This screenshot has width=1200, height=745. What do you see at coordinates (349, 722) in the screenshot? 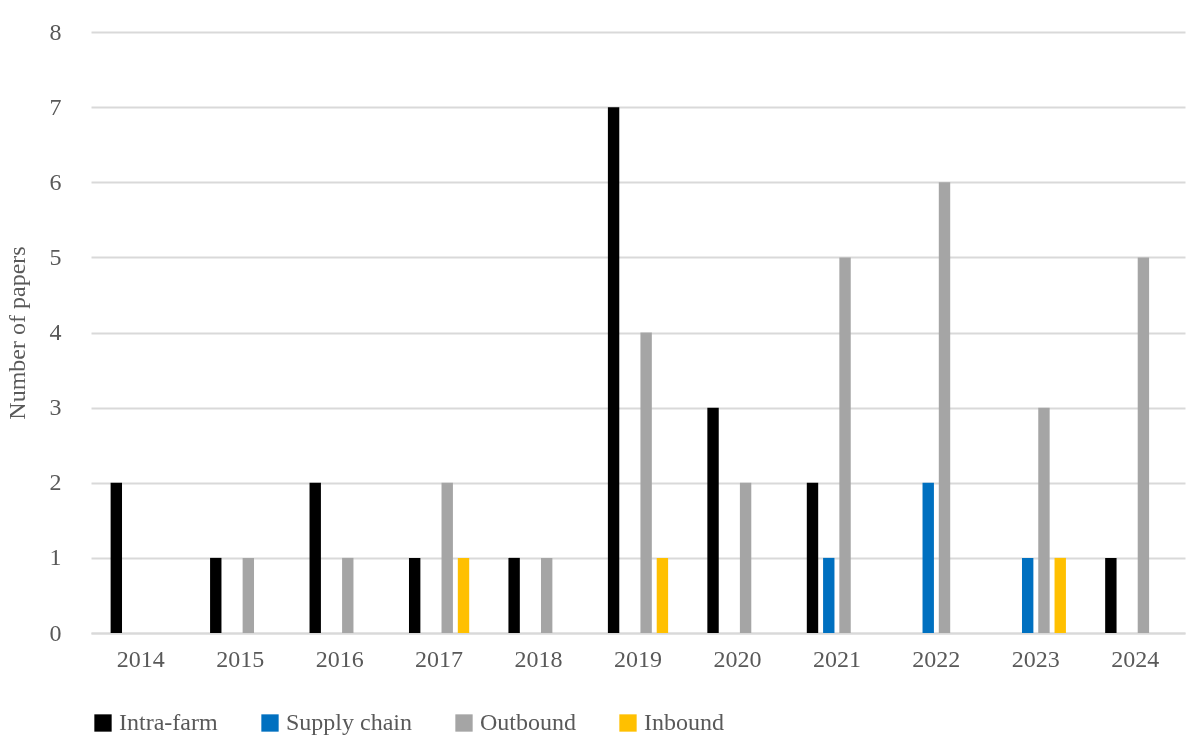
I see `legend-label: Supply chain` at bounding box center [349, 722].